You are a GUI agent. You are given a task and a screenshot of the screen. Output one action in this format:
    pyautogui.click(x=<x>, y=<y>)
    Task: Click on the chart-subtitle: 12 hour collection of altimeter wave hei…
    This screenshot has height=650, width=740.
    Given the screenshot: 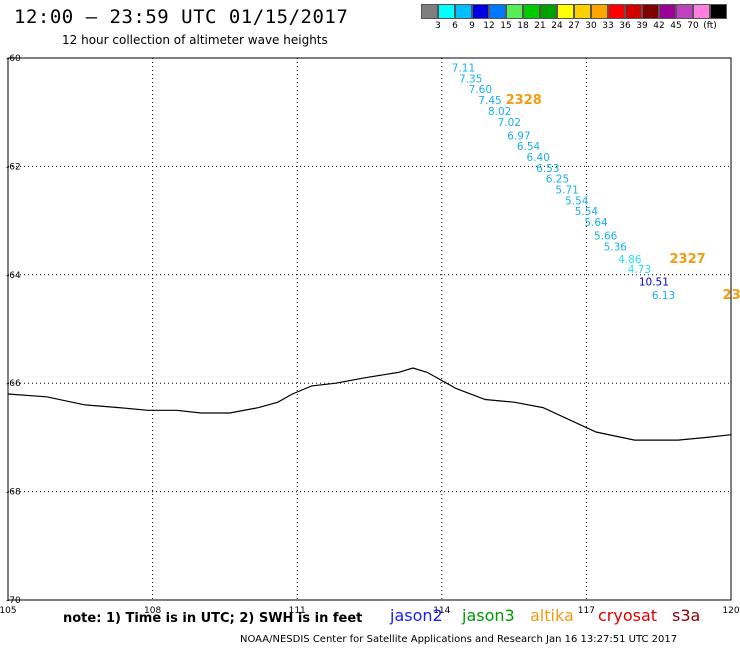 What is the action you would take?
    pyautogui.click(x=195, y=40)
    